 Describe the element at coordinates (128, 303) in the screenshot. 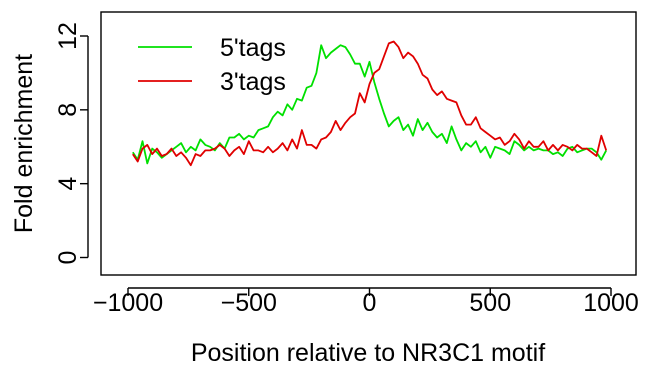

I see `x-tick-label: −1000` at that location.